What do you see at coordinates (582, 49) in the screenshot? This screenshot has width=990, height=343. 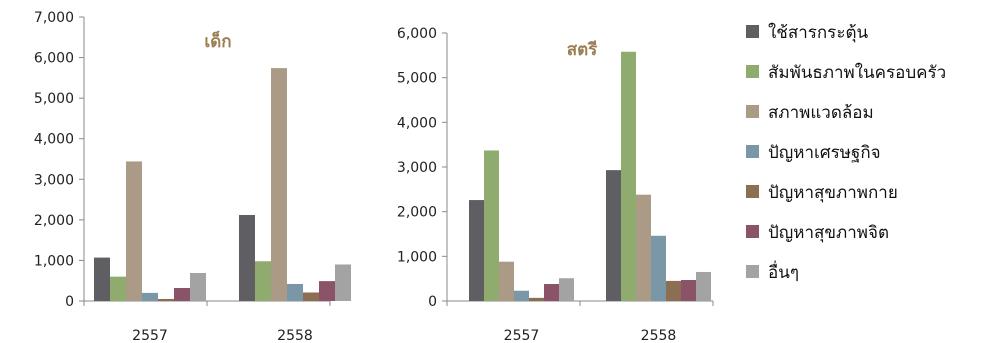 I see `women-panel-title: สตรี` at bounding box center [582, 49].